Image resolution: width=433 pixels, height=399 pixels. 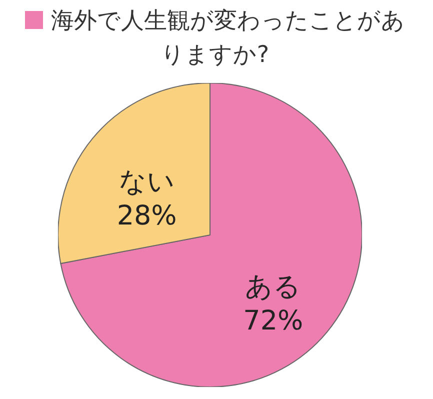 I want to click on slice-label: ない, so click(x=146, y=182).